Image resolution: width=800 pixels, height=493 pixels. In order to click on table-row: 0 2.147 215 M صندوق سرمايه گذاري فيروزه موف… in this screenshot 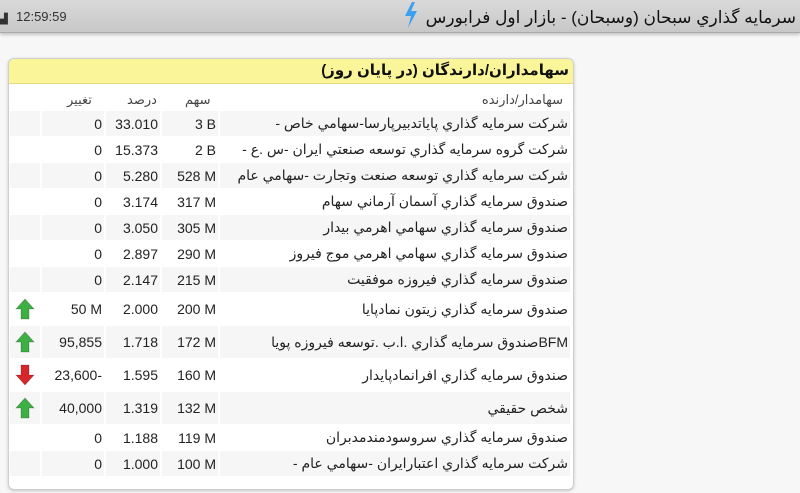, I will do `click(290, 279)`.